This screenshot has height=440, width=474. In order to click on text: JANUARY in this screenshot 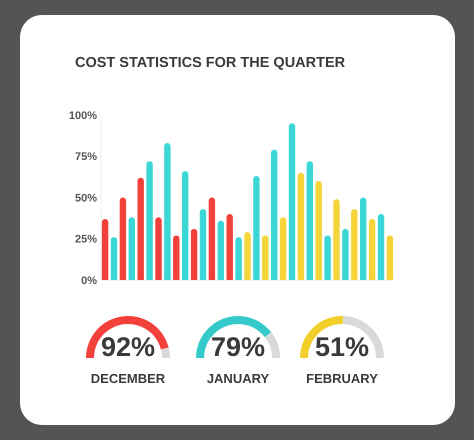, I will do `click(238, 378)`.